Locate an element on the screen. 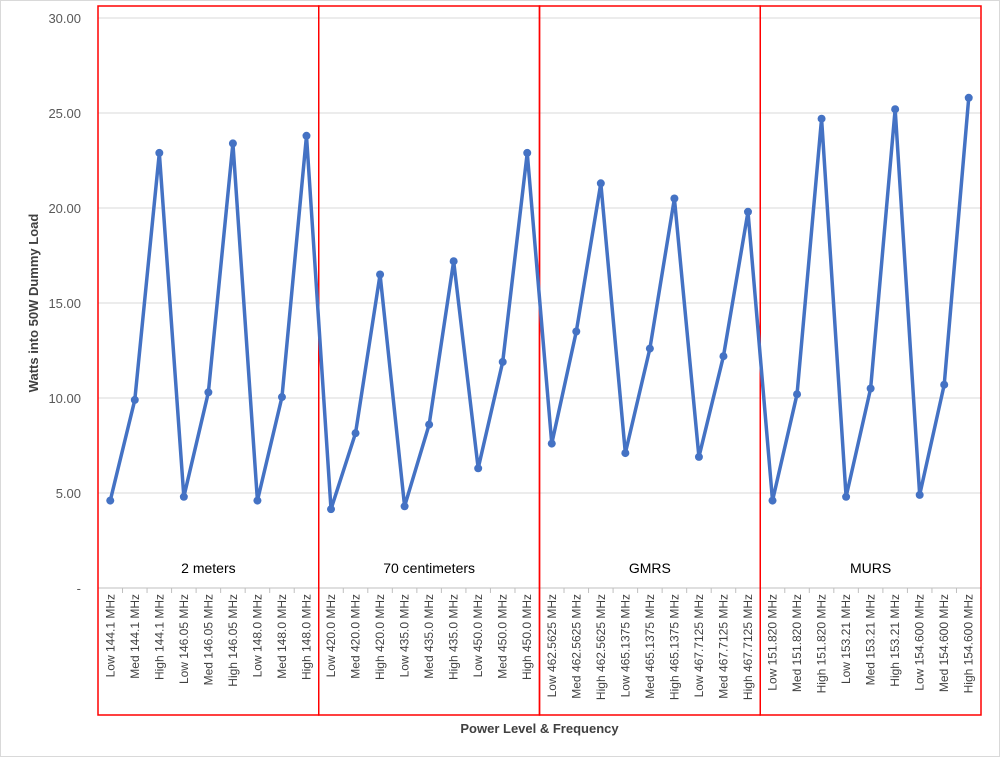 Image resolution: width=1000 pixels, height=757 pixels. group-label: GMRS is located at coordinates (650, 568).